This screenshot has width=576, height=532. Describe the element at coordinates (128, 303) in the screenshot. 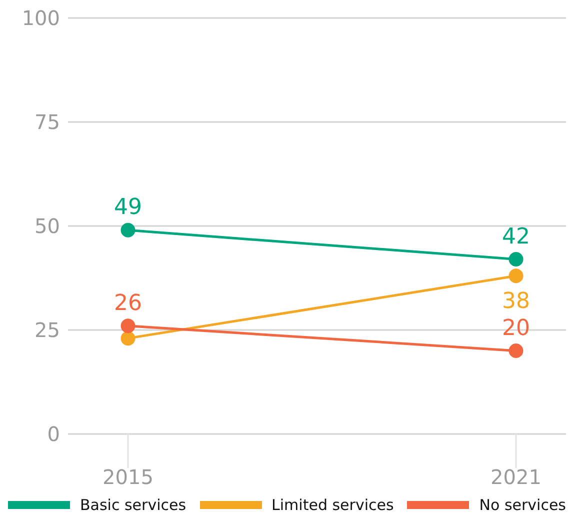

I see `data-label: 26` at that location.